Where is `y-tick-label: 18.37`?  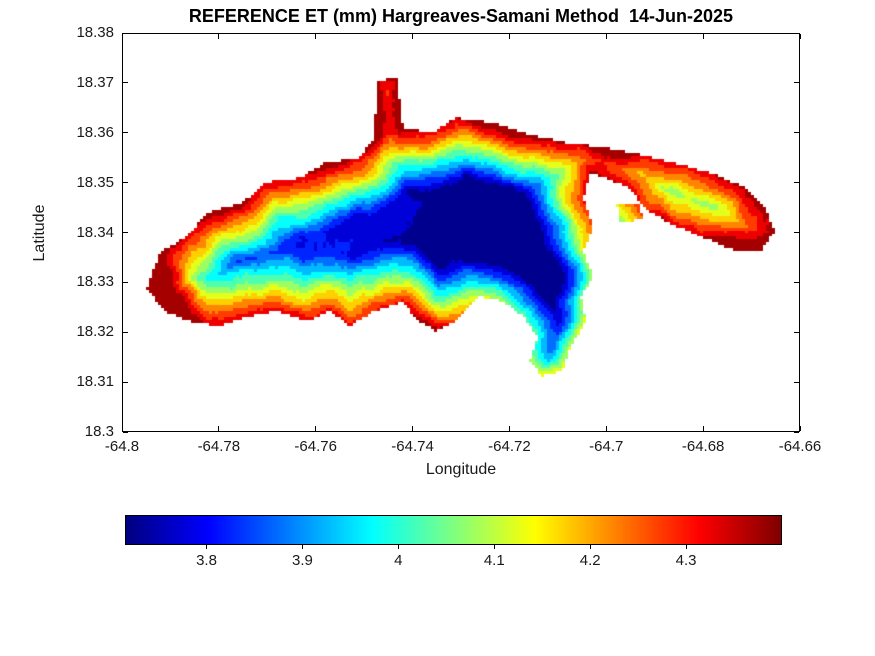
y-tick-label: 18.37 is located at coordinates (95, 82).